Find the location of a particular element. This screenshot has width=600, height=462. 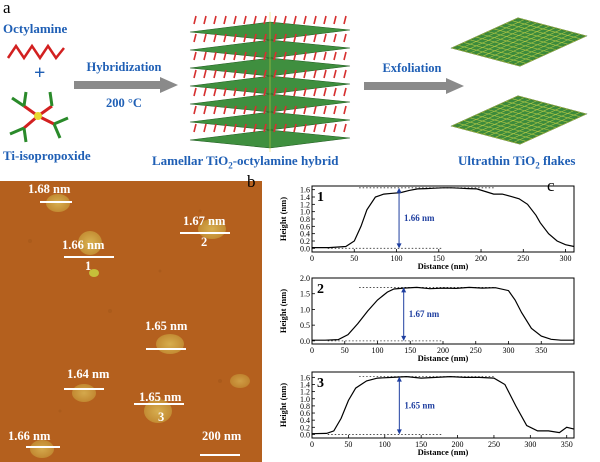

y-tick-label: 2.0 is located at coordinates (305, 278).